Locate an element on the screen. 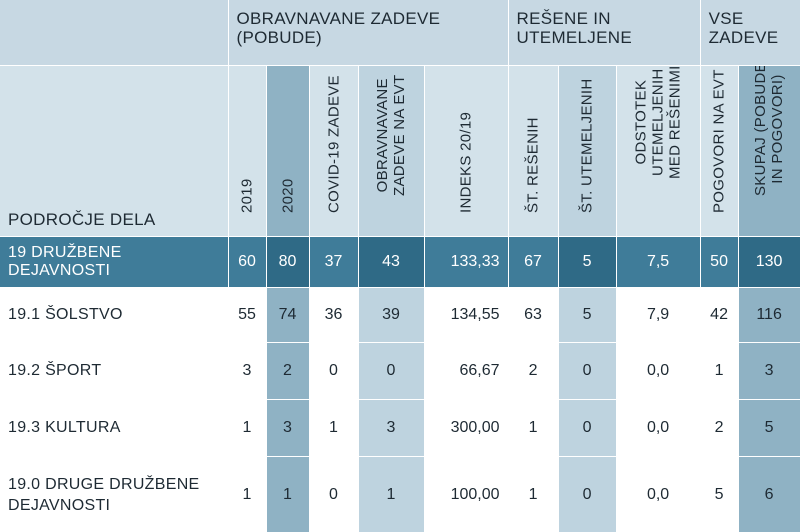 The image size is (800, 532). header-indeks: INDEKS 20/19 is located at coordinates (466, 151).